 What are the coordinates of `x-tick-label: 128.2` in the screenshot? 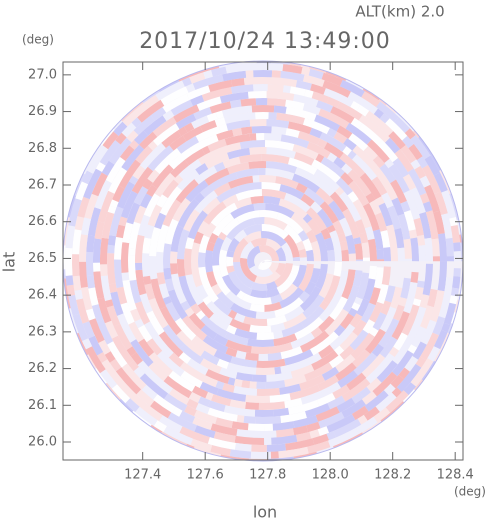 It's located at (392, 475).